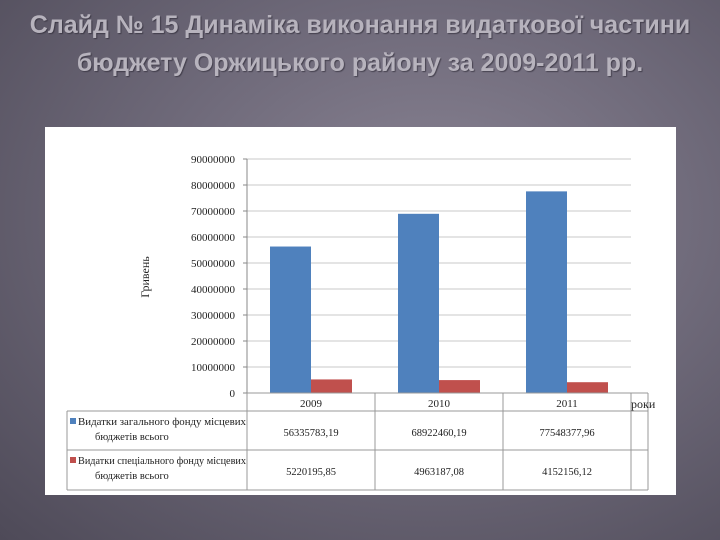  I want to click on x-tick-label-2009: 2009, so click(311, 404).